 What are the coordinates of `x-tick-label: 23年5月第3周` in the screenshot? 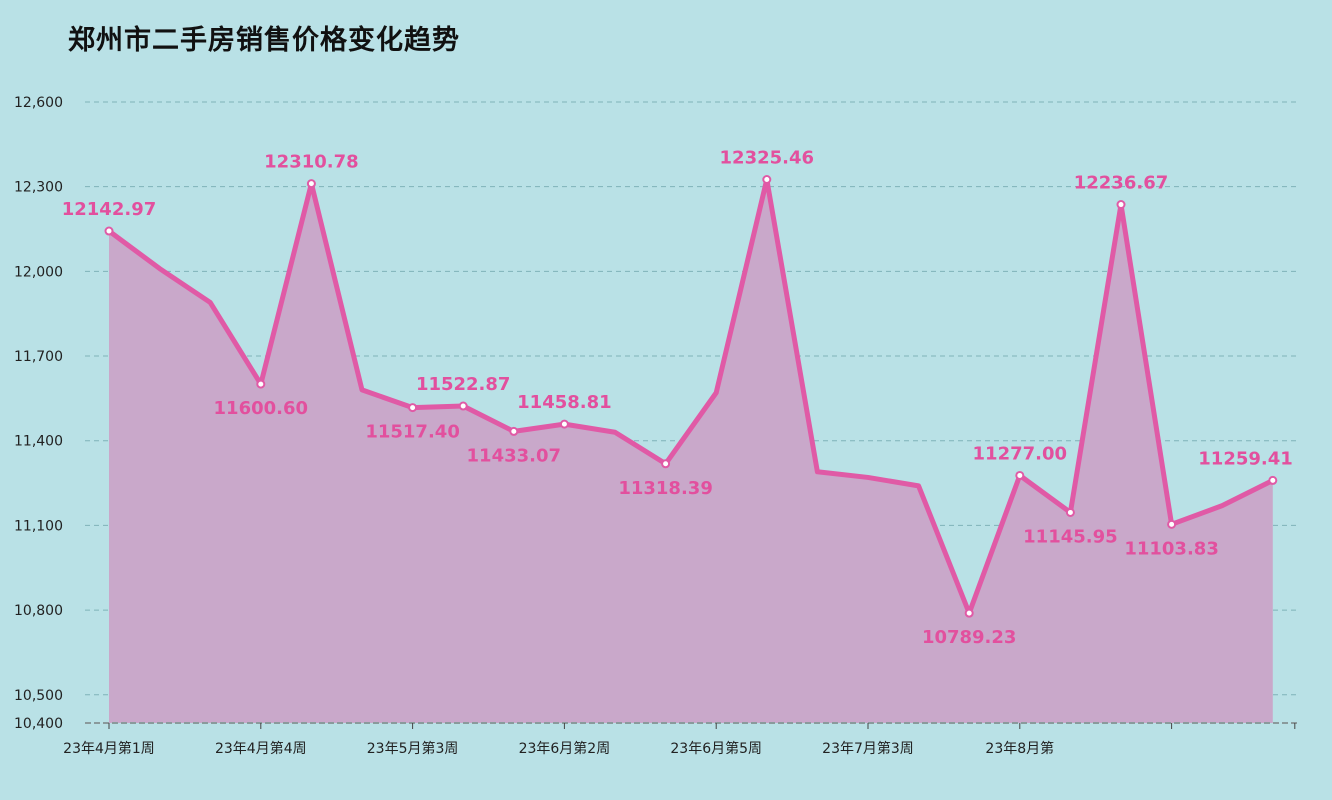 It's located at (413, 748).